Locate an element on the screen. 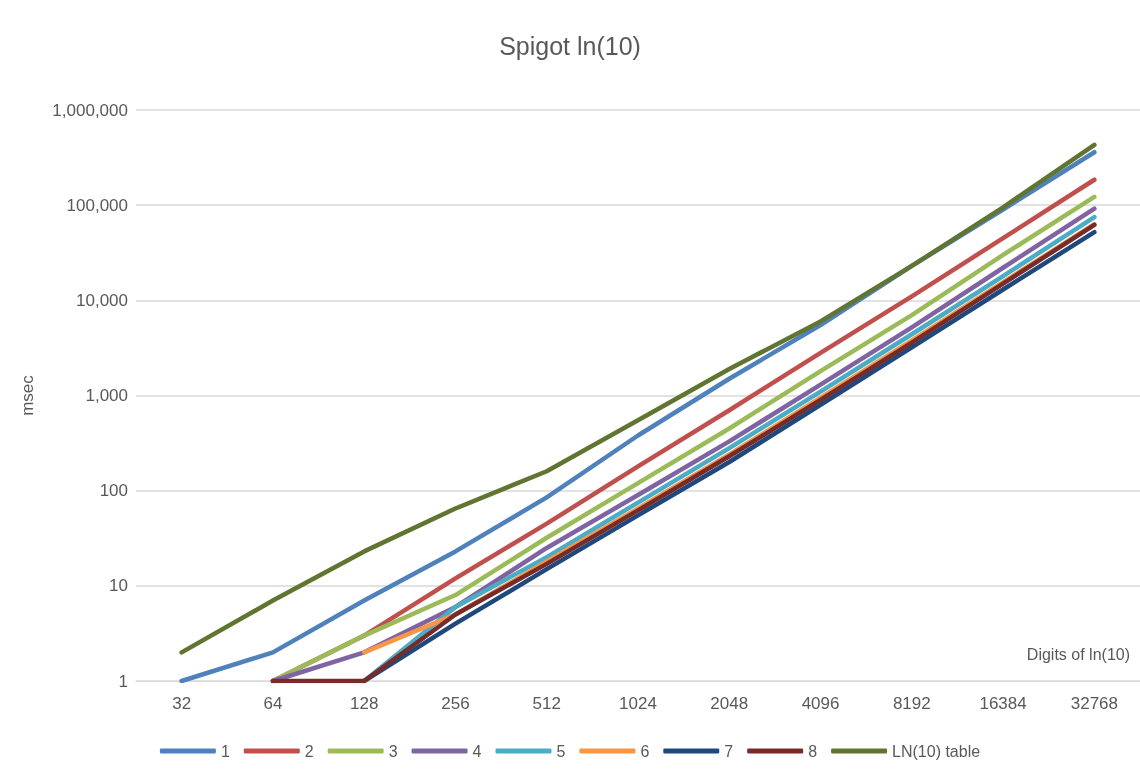 This screenshot has width=1140, height=772. y-tick-label: 10 is located at coordinates (118, 586).